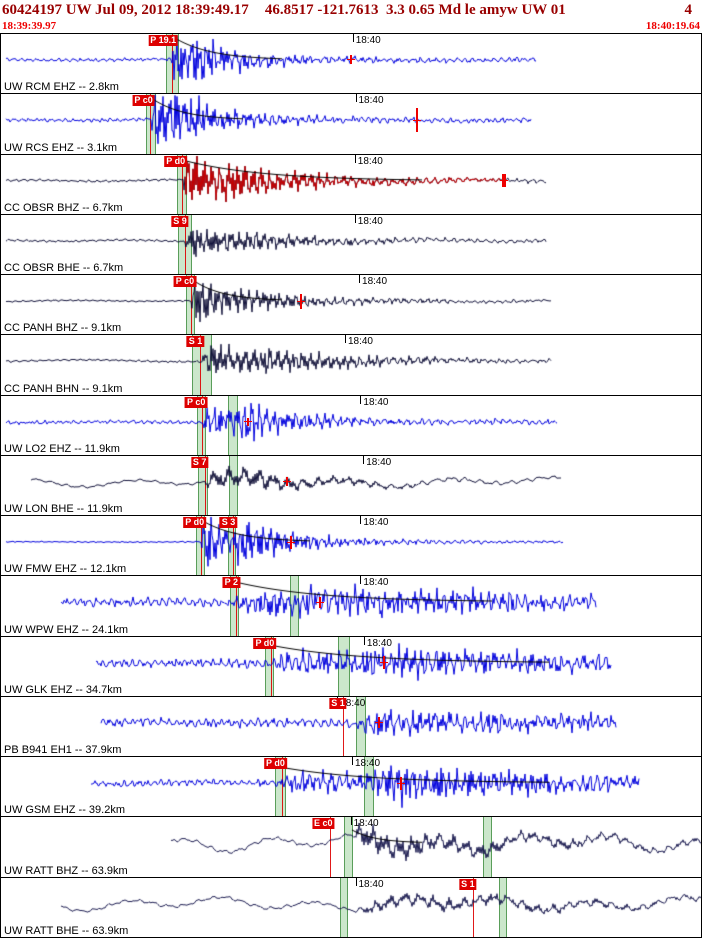 The height and width of the screenshot is (938, 702). I want to click on station-label: UW GLK EHZ -- 34.7km, so click(63, 689).